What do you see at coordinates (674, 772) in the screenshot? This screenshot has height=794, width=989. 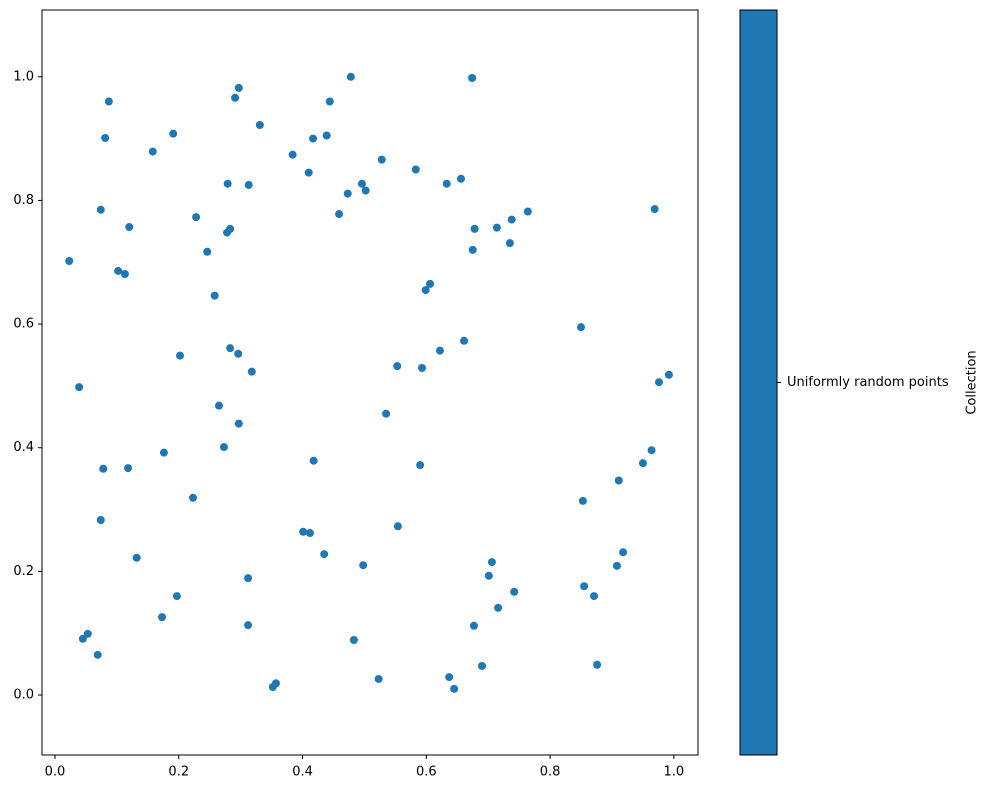 I see `x-tick-label: 1.0` at bounding box center [674, 772].